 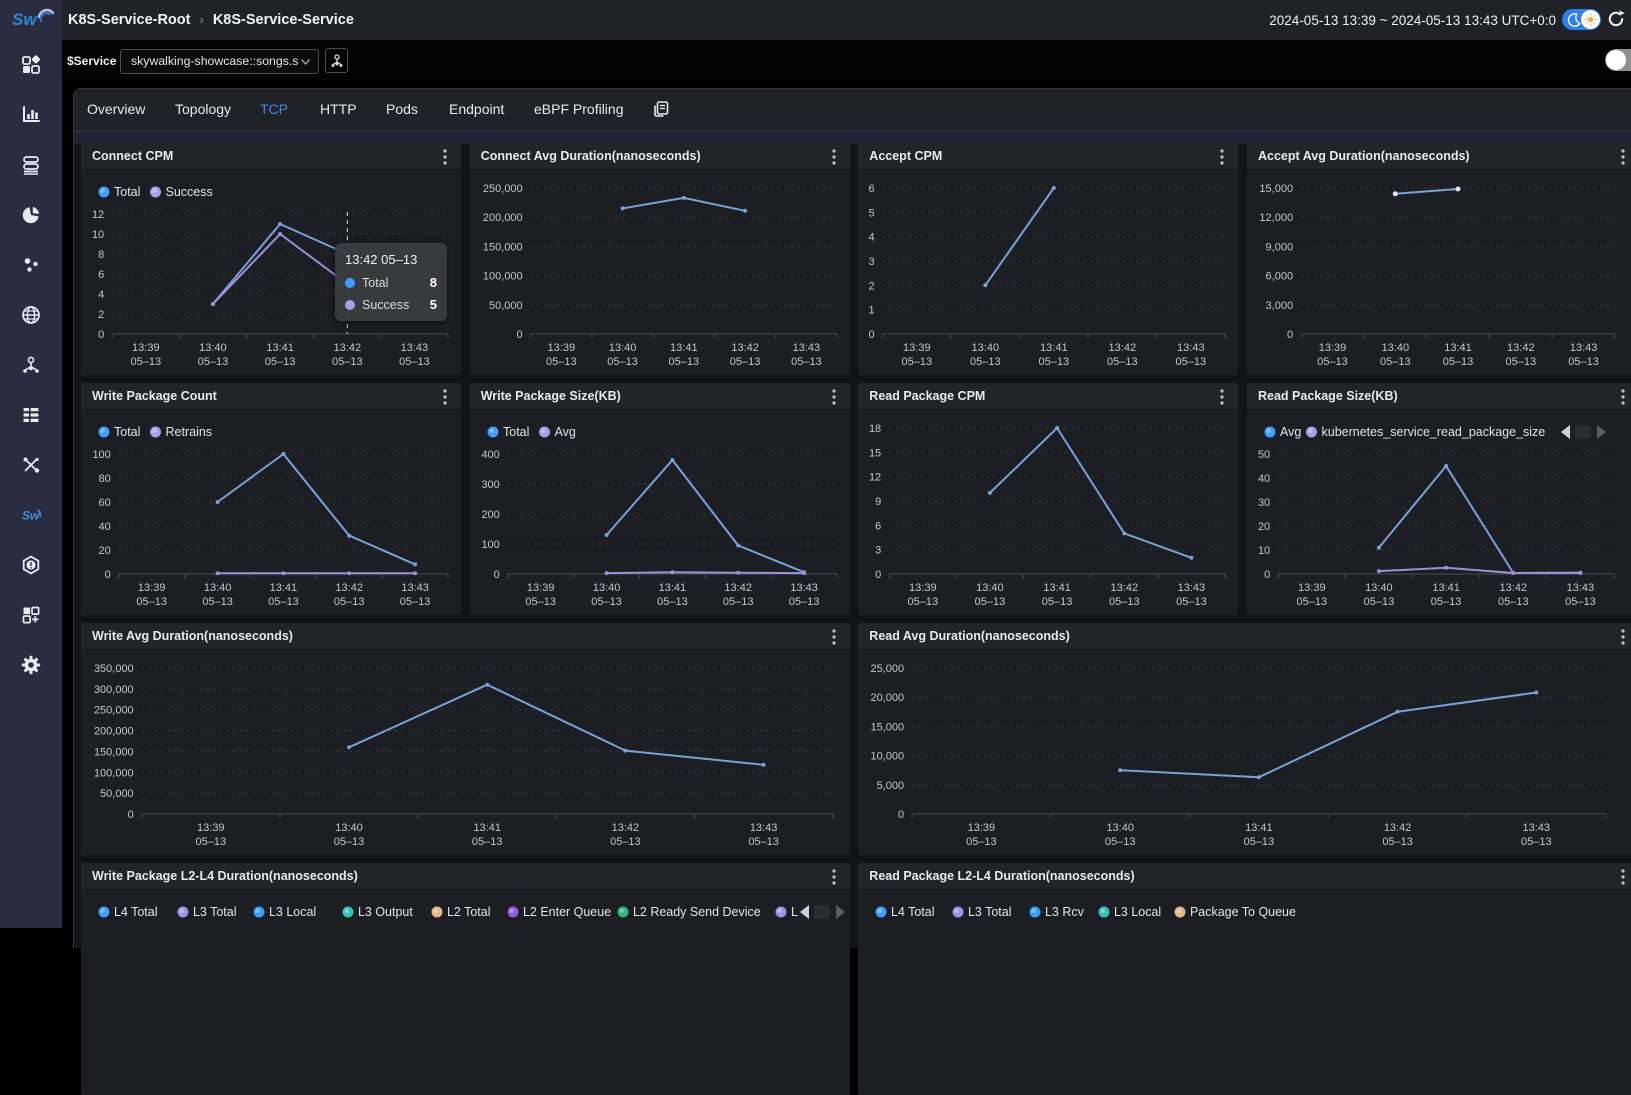 I want to click on svg-text: 60, so click(x=105, y=503).